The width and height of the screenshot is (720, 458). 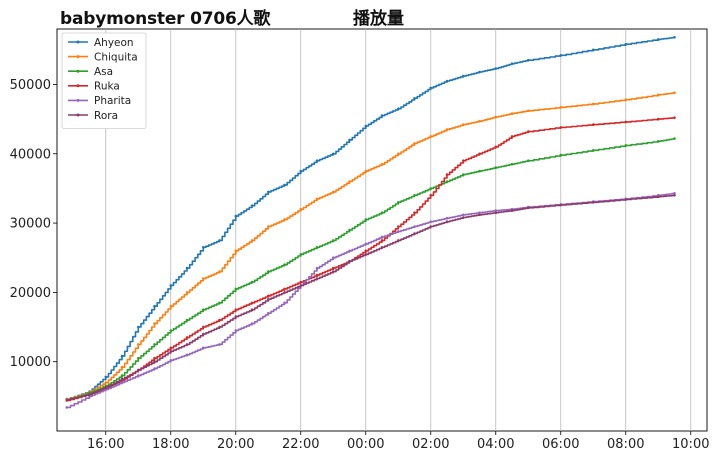 What do you see at coordinates (78, 42) in the screenshot?
I see `legend-marker-ahyeon` at bounding box center [78, 42].